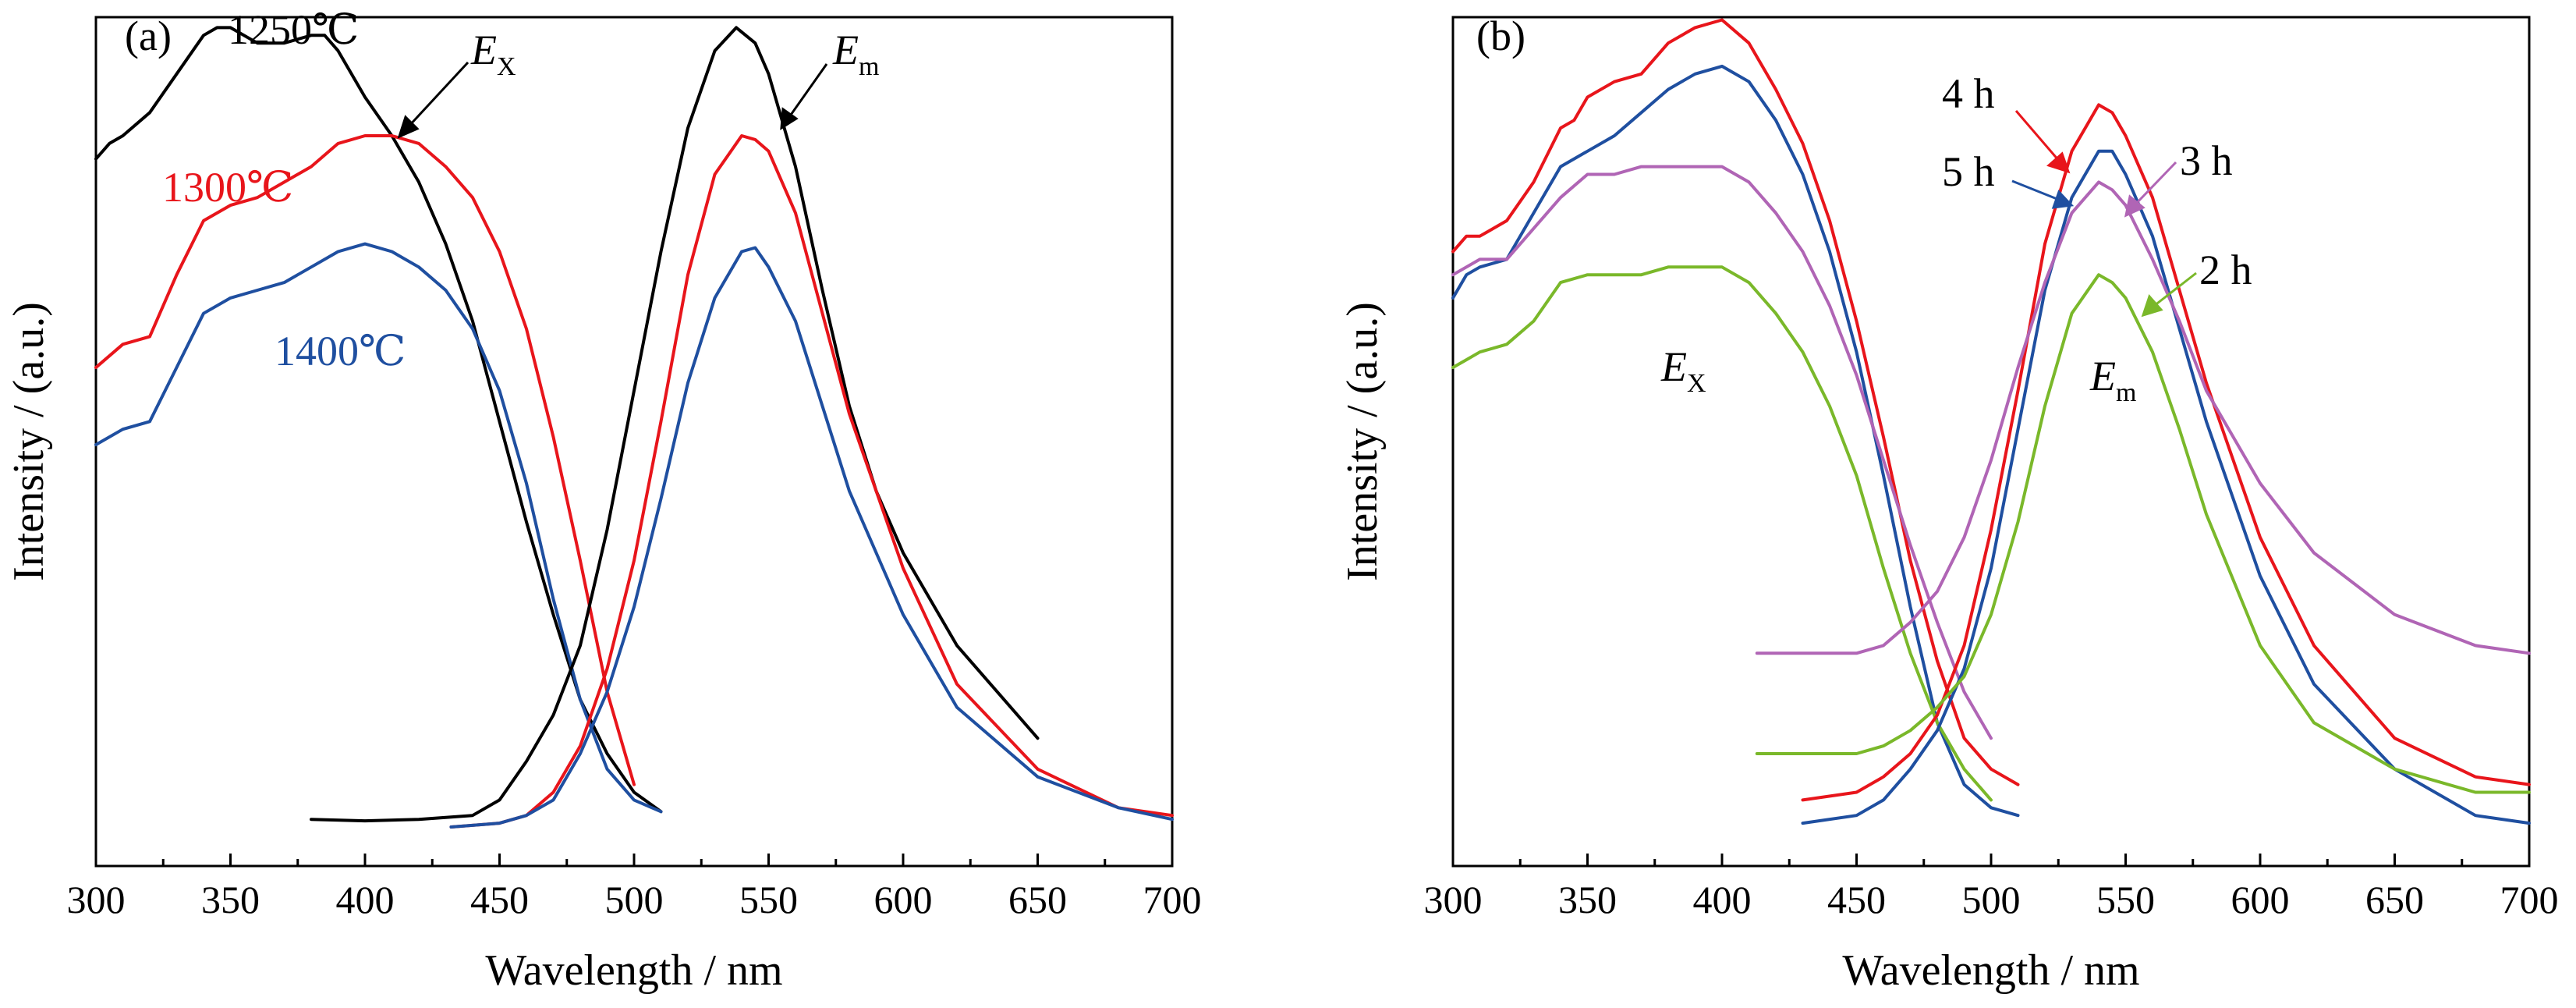 The height and width of the screenshot is (1008, 2576). I want to click on x-tick-label-b-300: 300, so click(1453, 900).